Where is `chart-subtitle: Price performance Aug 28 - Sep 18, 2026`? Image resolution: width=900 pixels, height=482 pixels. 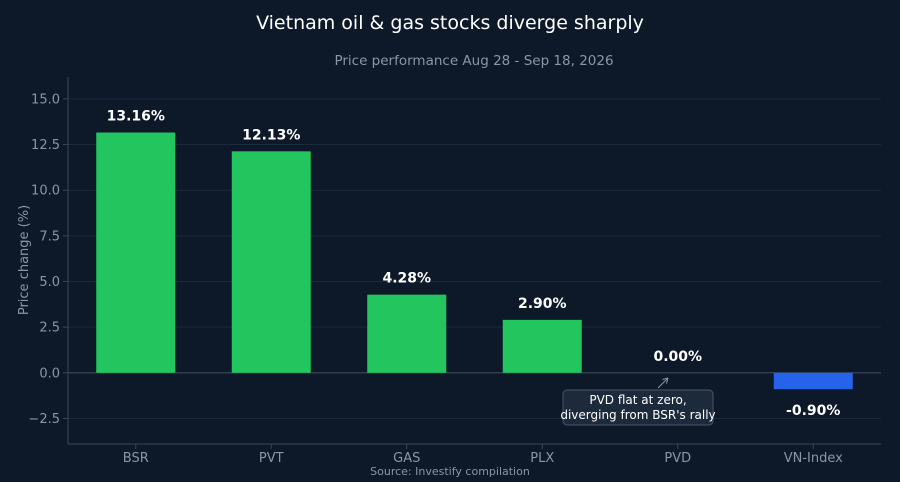
chart-subtitle: Price performance Aug 28 - Sep 18, 2026 is located at coordinates (473, 61).